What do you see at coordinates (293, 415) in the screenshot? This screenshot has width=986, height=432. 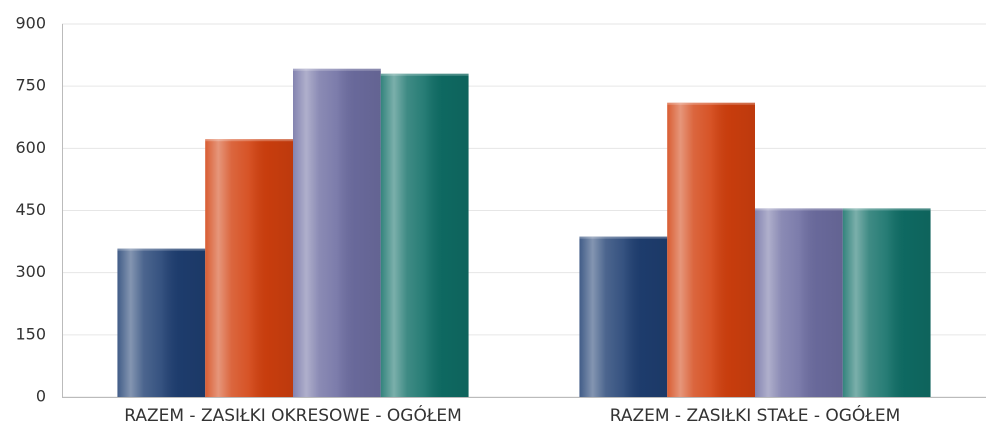 I see `x-tick-label: RAZEM - ZASIŁKI OKRESOWE - OGÓŁEM` at bounding box center [293, 415].